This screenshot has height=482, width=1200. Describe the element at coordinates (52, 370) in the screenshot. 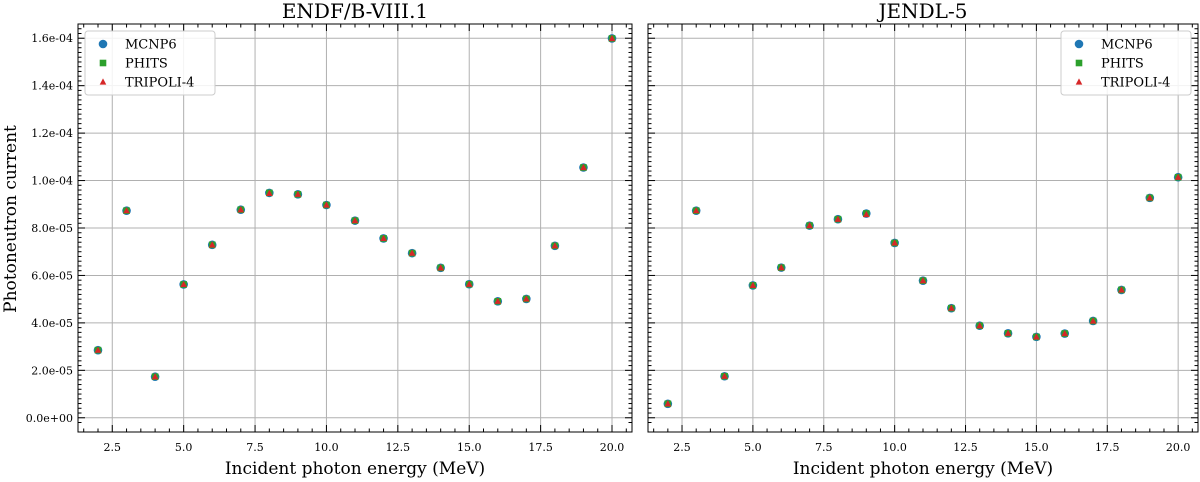

I see `y-tick-label: 2.0e-05` at that location.